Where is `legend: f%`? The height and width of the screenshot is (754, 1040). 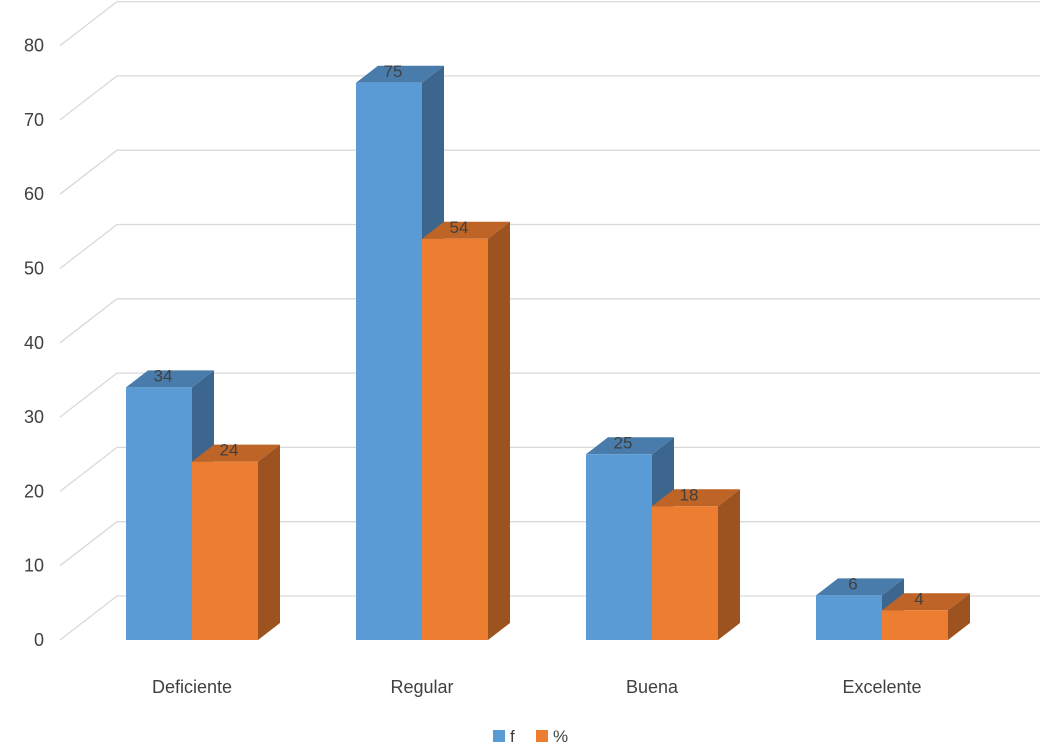
legend: f% is located at coordinates (530, 736).